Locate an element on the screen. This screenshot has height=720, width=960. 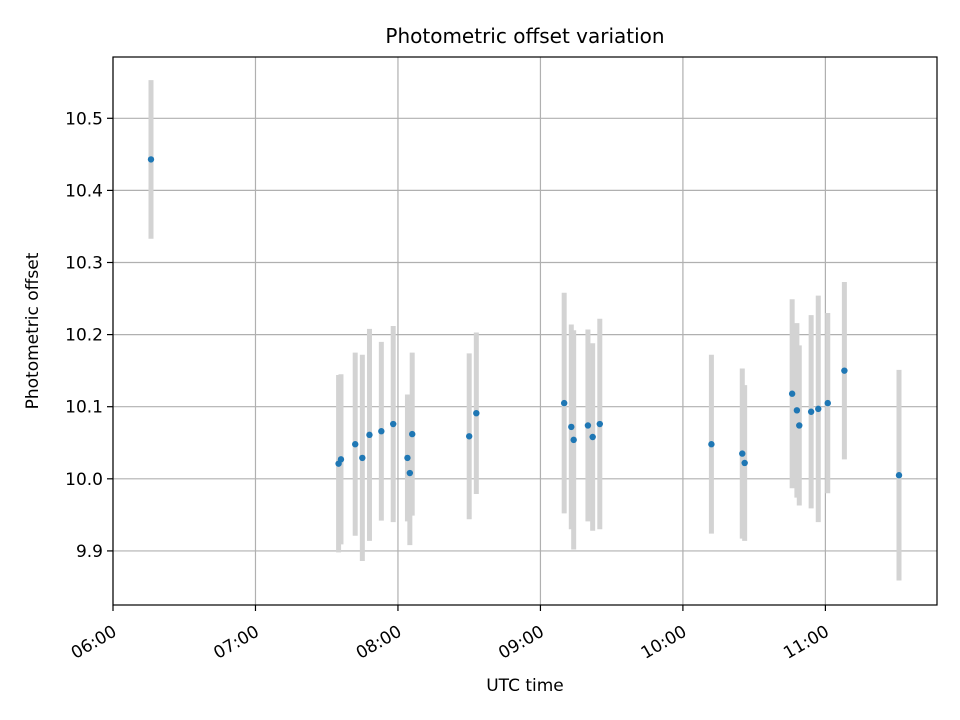
y-tick-label: 10.5 is located at coordinates (84, 119).